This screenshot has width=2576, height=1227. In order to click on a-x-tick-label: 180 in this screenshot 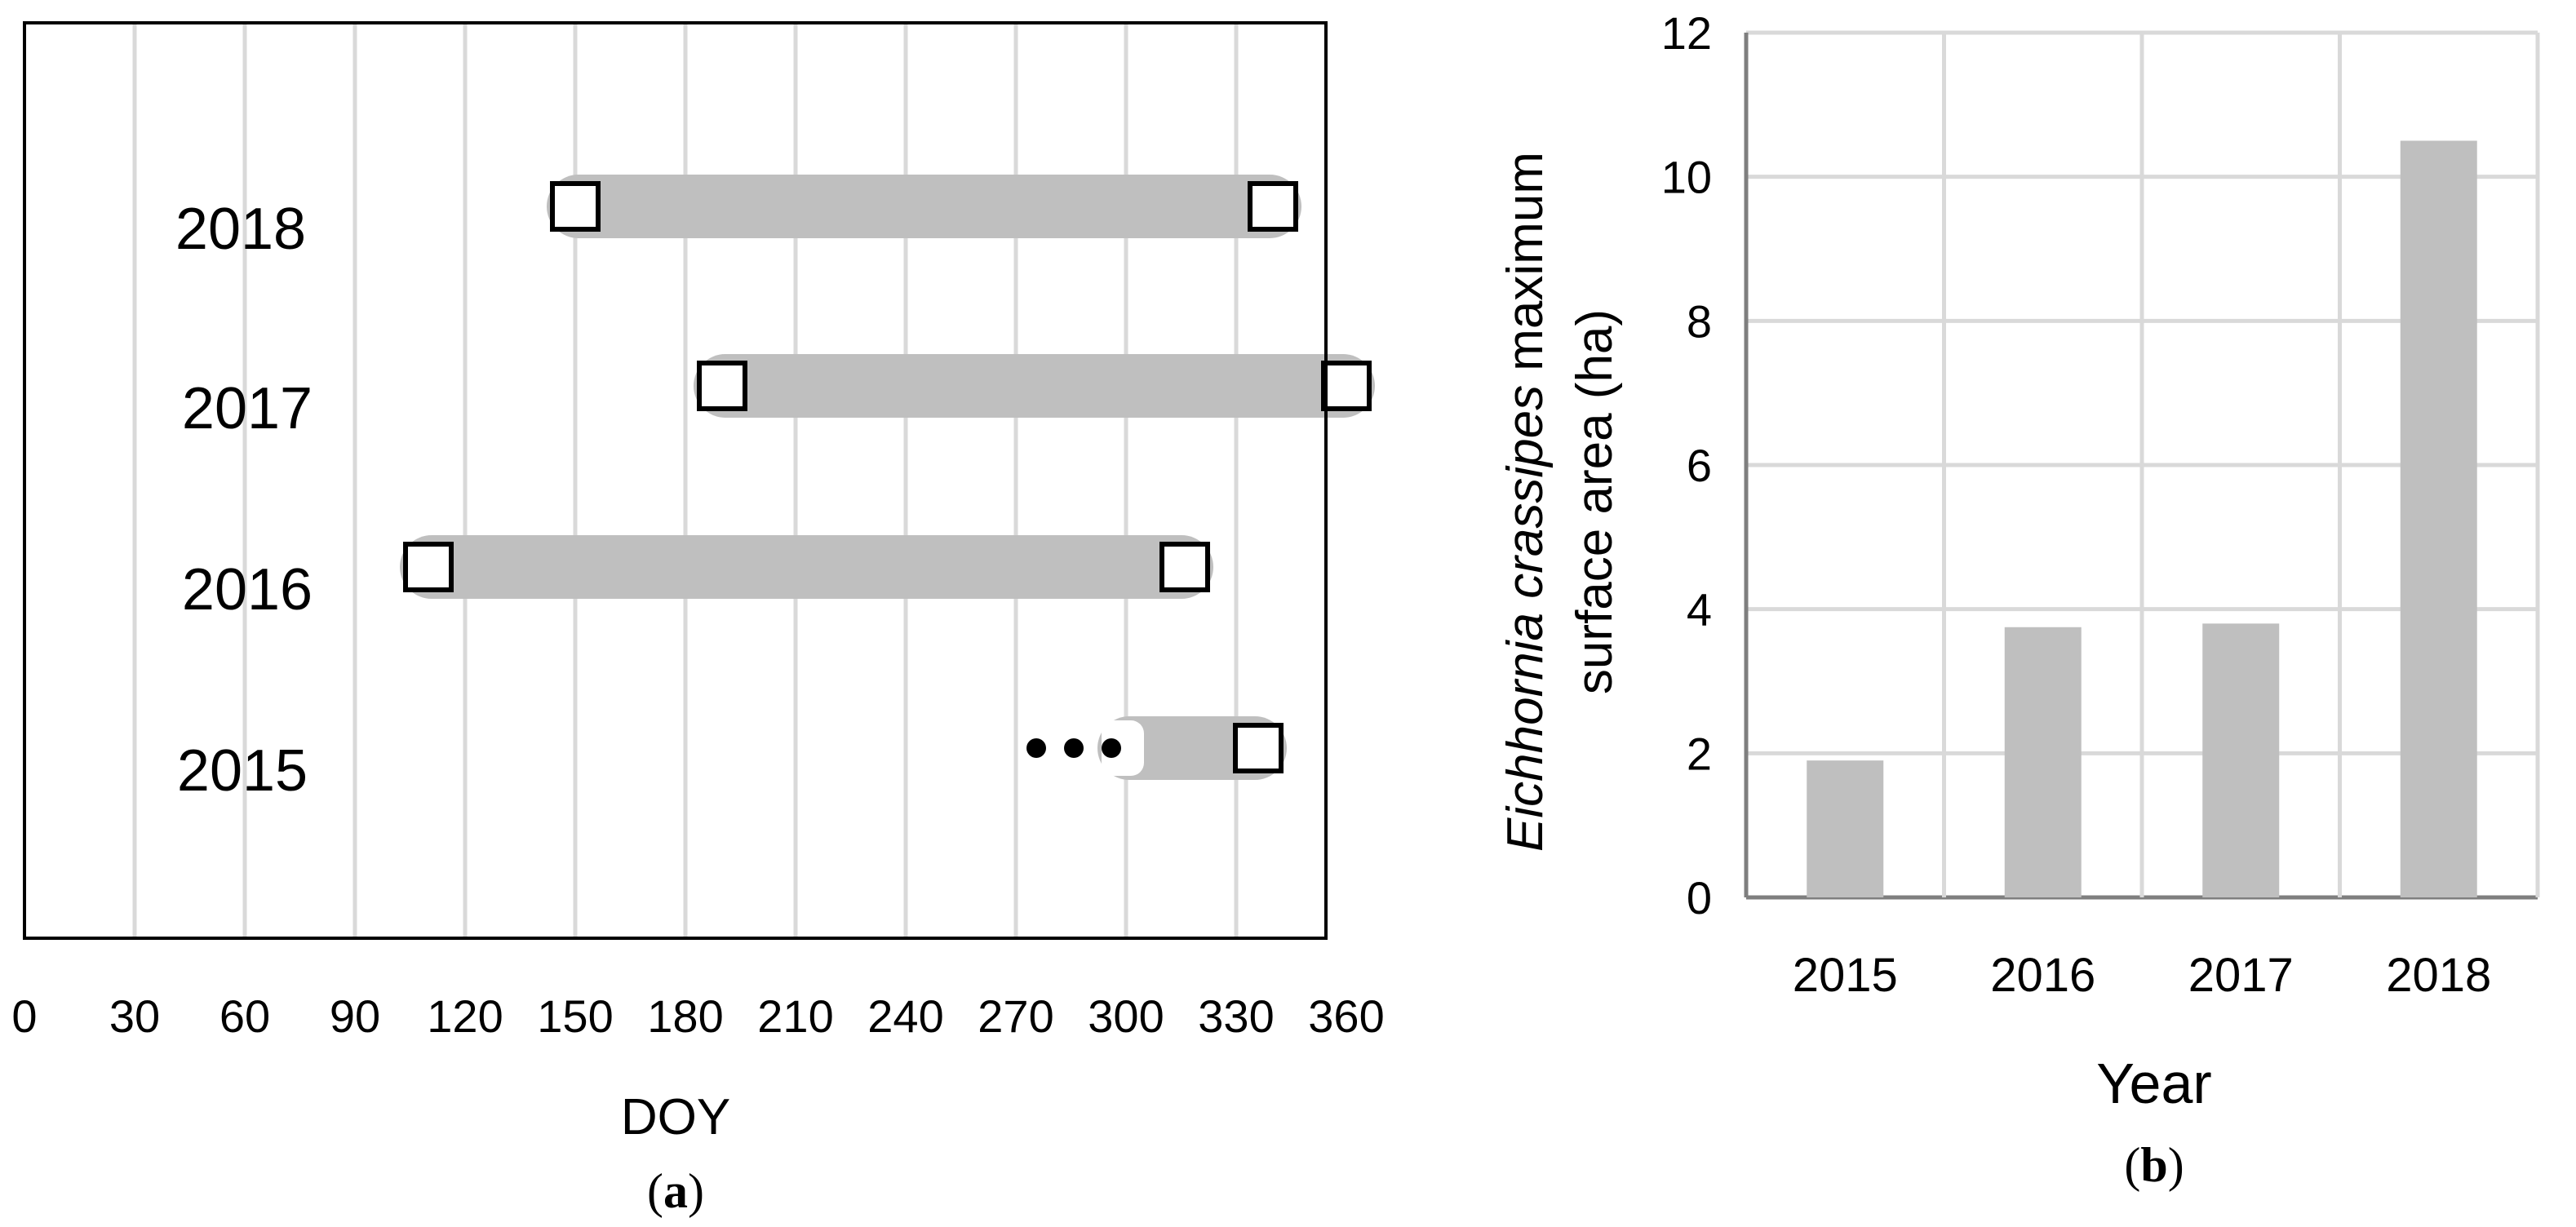, I will do `click(685, 1016)`.